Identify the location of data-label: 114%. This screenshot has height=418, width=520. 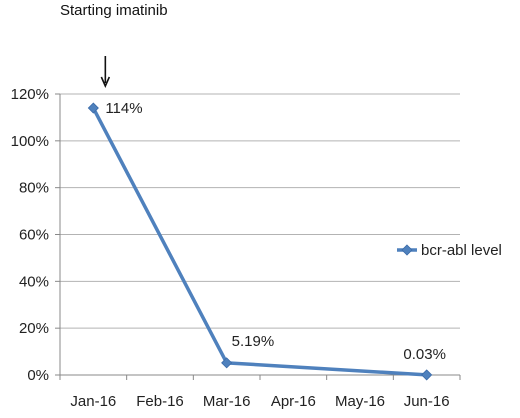
(123, 108).